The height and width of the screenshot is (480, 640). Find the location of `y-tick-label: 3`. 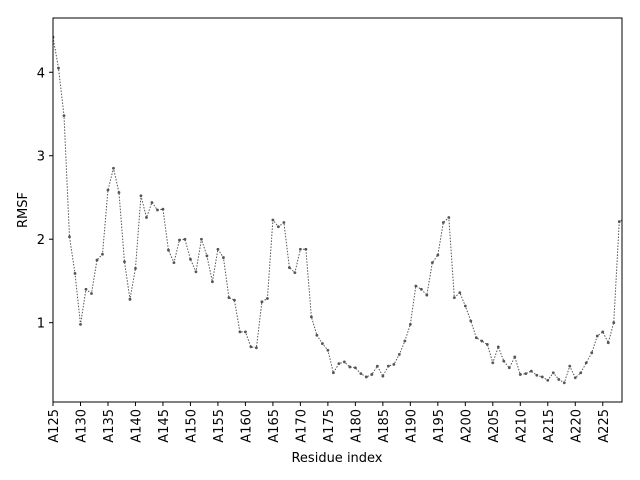

y-tick-label: 3 is located at coordinates (41, 157).